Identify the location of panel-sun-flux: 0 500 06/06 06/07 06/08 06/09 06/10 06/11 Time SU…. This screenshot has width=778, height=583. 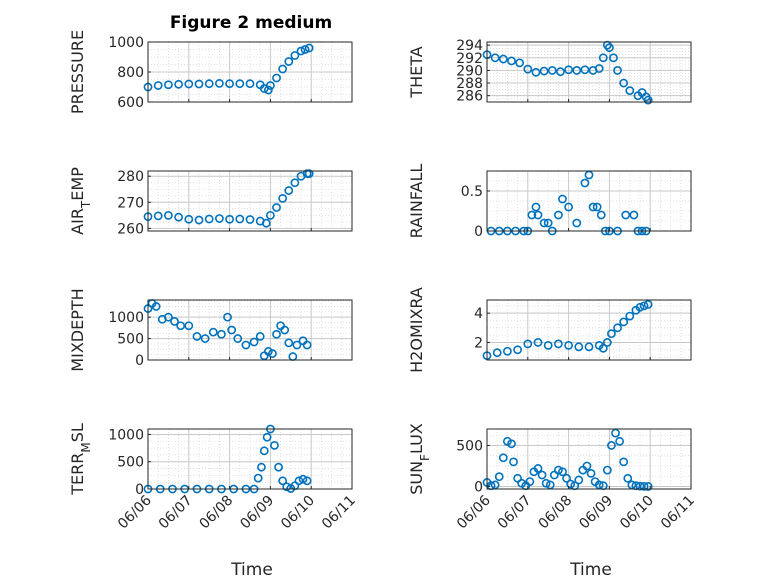
(552, 501).